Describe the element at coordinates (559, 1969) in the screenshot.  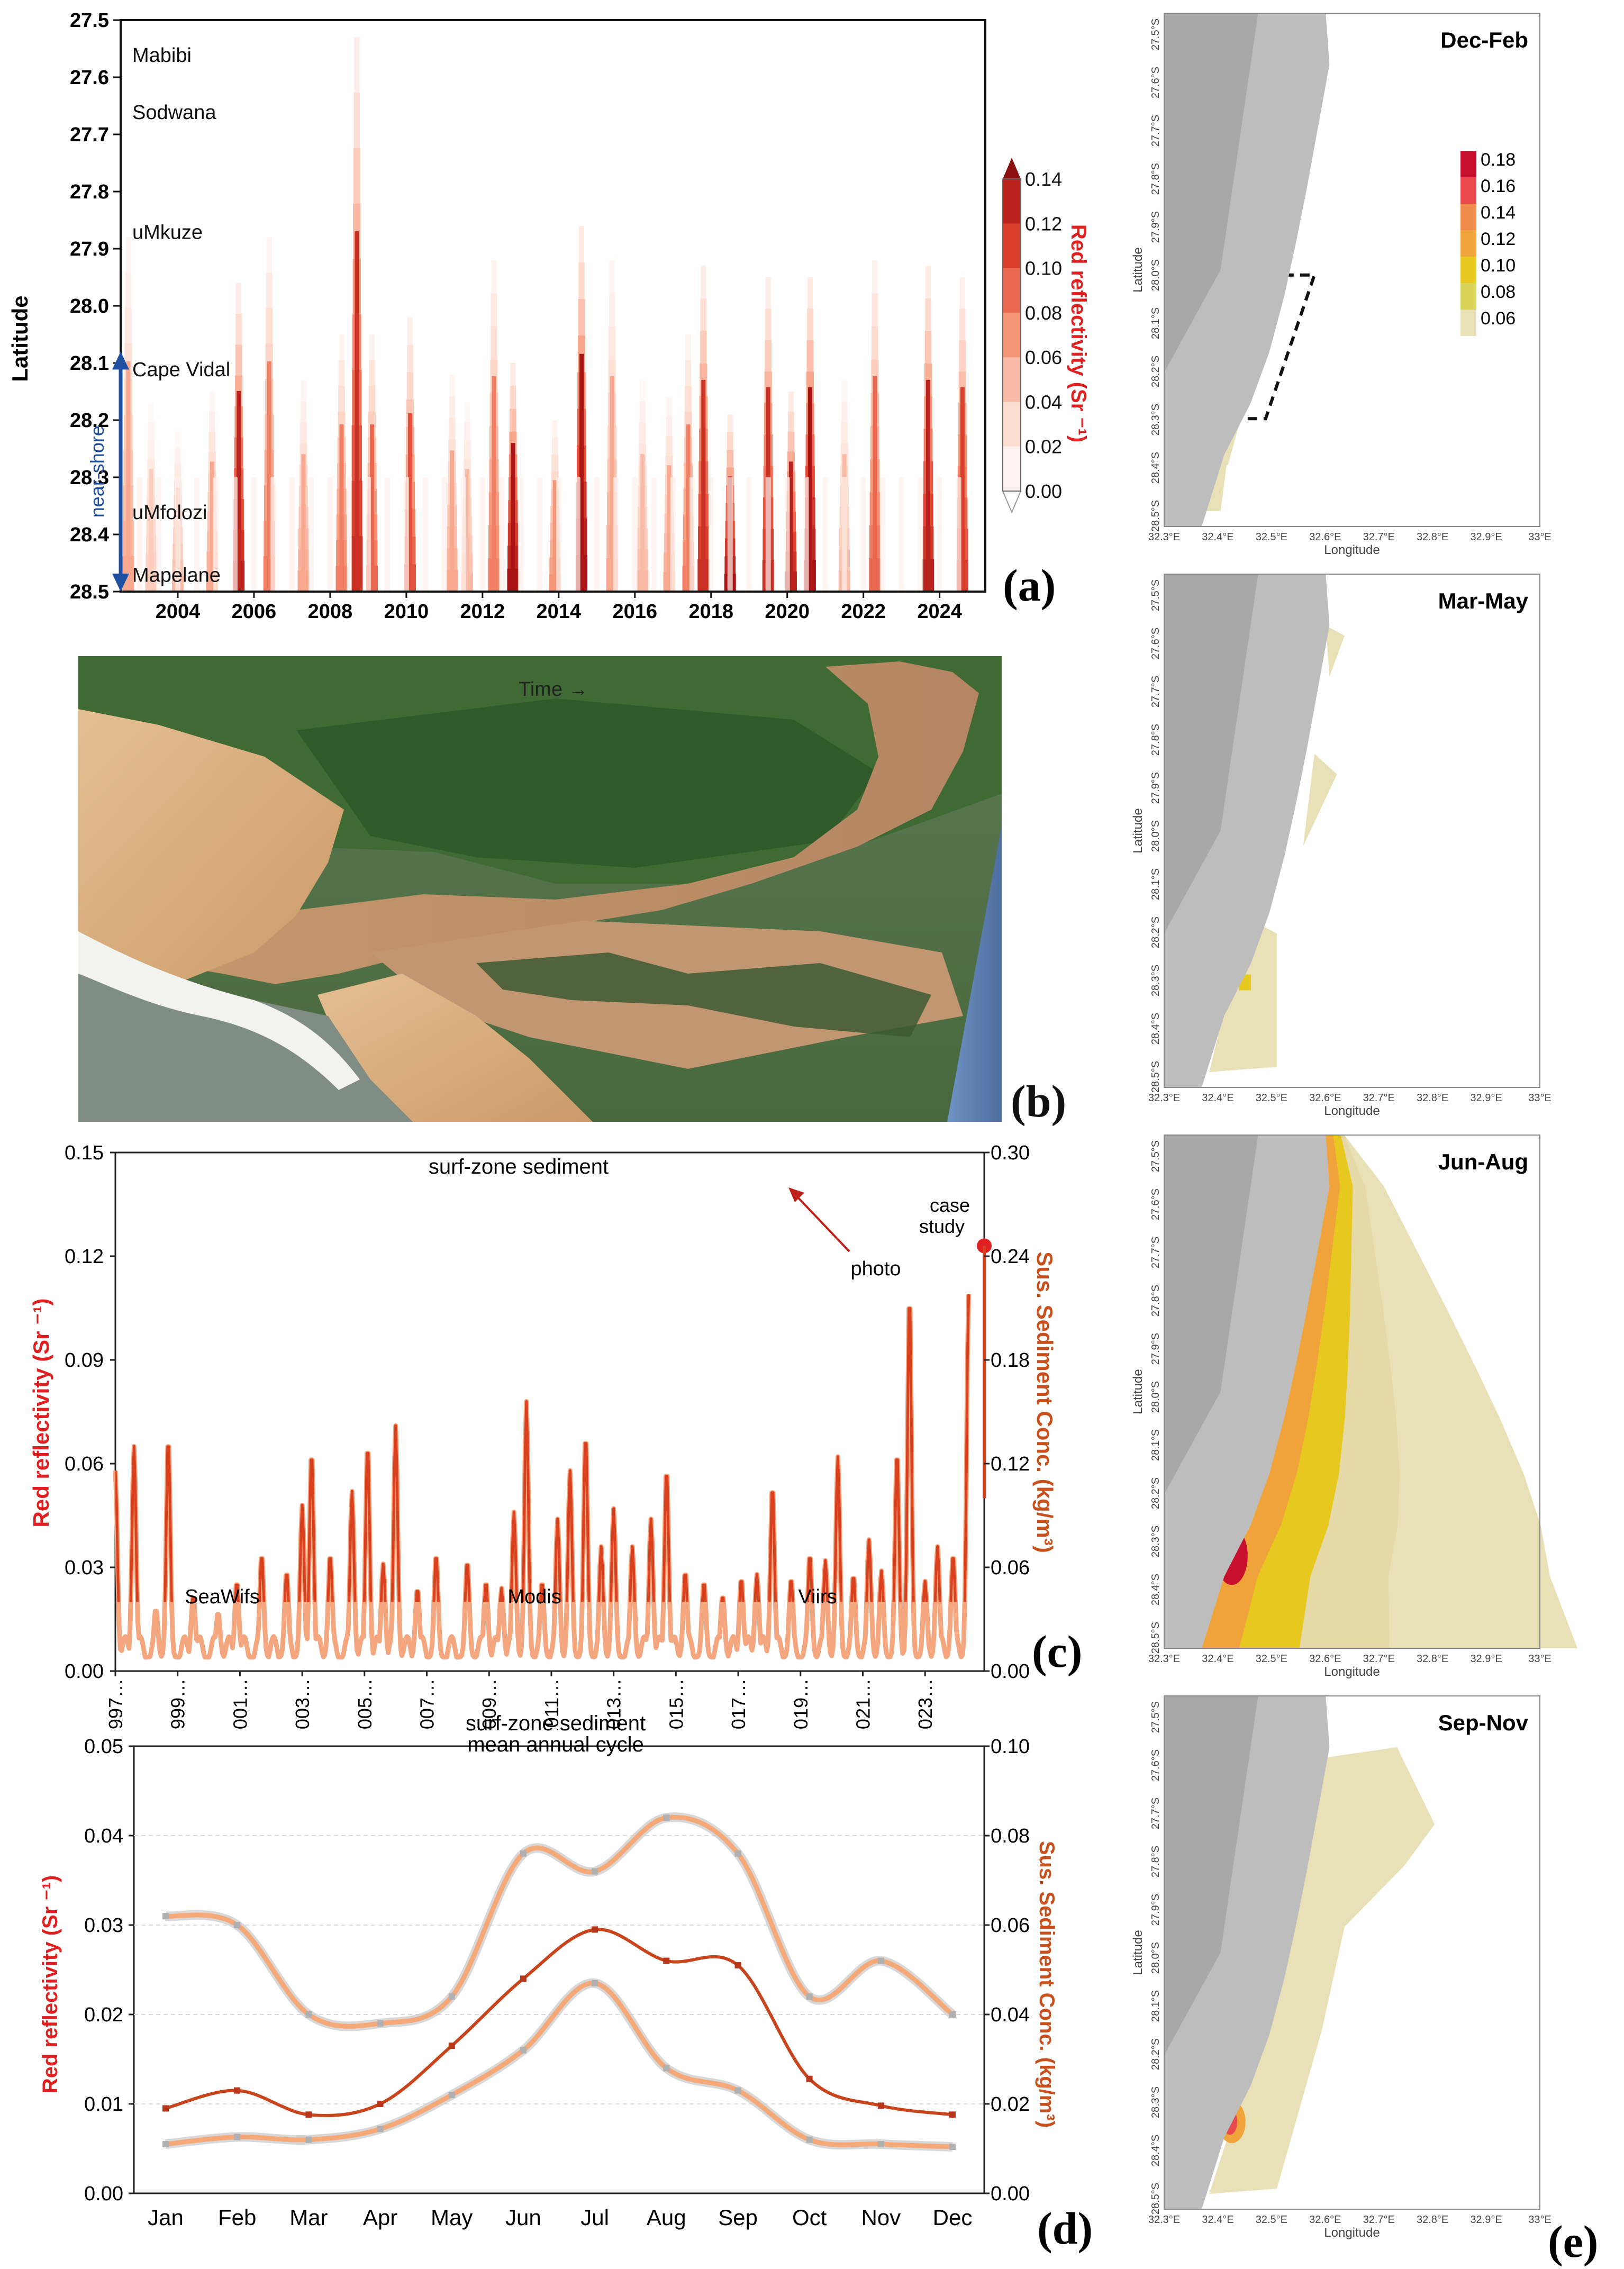
I see `plot-frame` at that location.